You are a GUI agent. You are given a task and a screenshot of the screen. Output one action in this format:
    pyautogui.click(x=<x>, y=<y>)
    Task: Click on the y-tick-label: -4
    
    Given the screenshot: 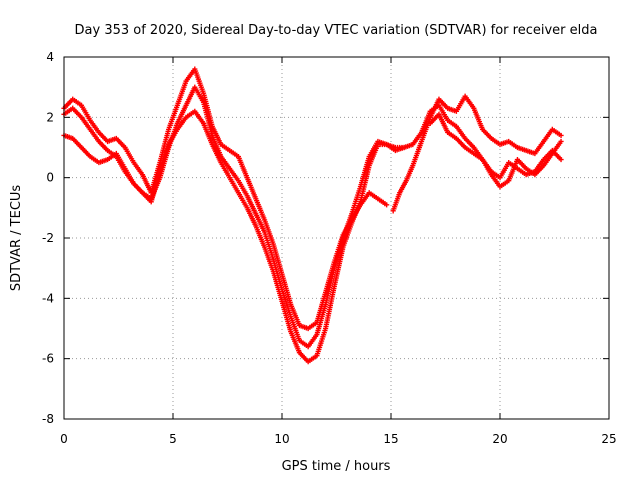 What is the action you would take?
    pyautogui.click(x=48, y=298)
    